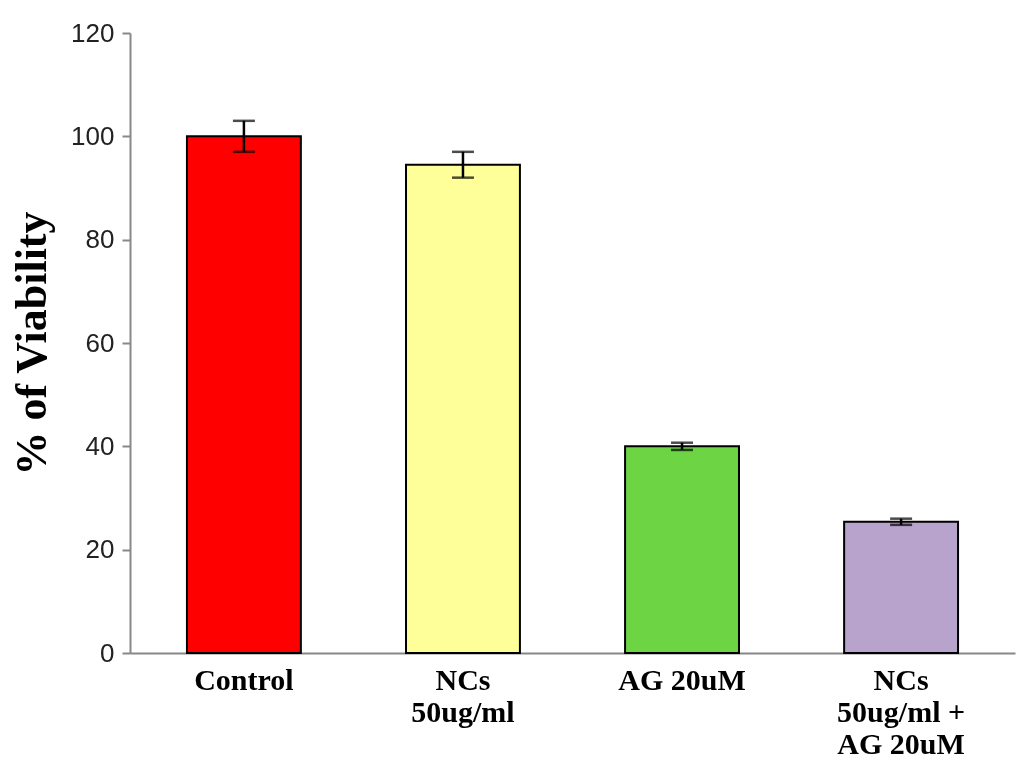 This screenshot has height=764, width=1030. What do you see at coordinates (100, 342) in the screenshot?
I see `y-tick-label: 60` at bounding box center [100, 342].